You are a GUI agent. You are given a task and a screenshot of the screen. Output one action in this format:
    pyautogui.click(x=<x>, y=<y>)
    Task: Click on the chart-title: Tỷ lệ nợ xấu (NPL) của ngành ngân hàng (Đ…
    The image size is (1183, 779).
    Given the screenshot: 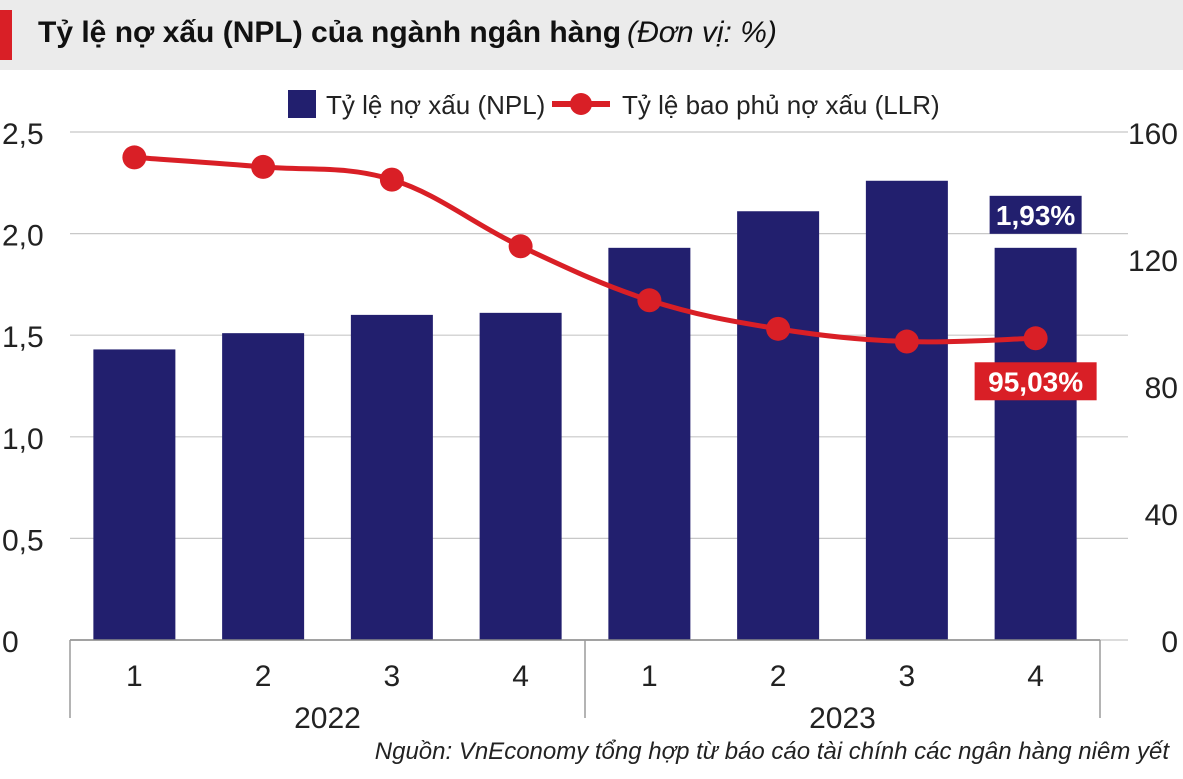 What is the action you would take?
    pyautogui.click(x=407, y=33)
    